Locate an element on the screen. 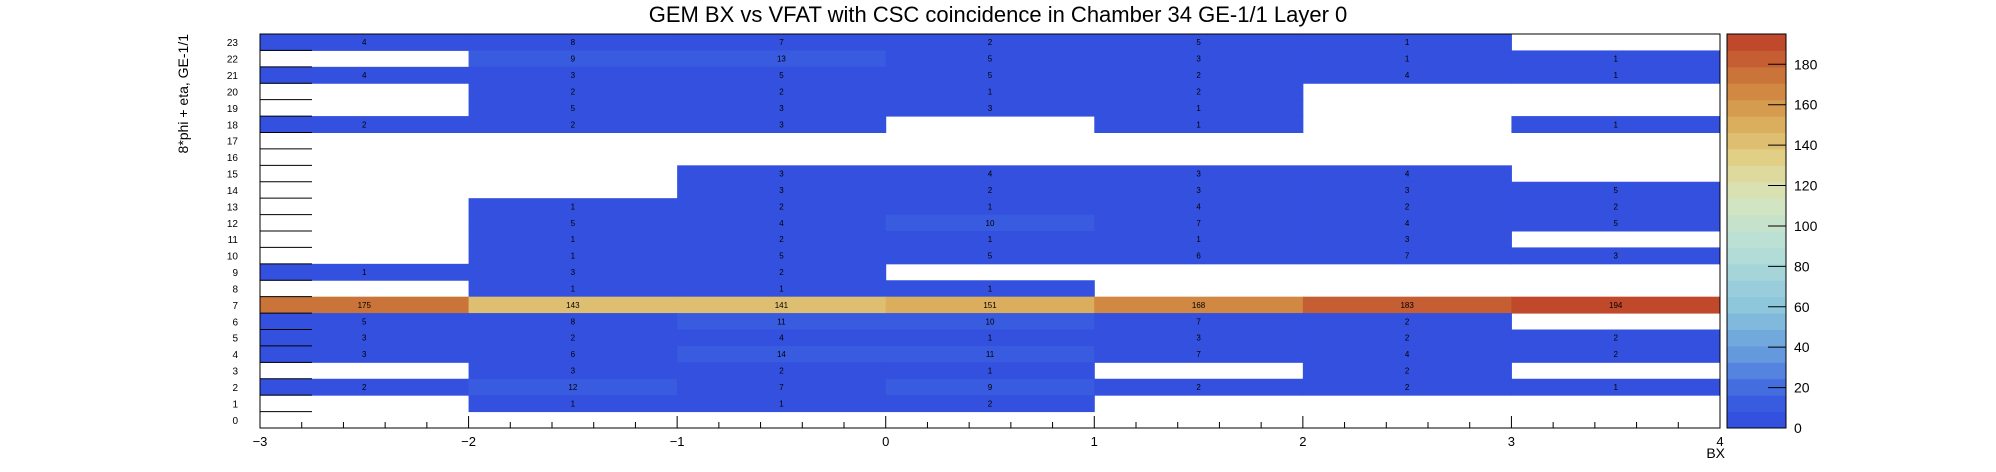 The image size is (1996, 472). y-tick-label: 14 is located at coordinates (233, 191).